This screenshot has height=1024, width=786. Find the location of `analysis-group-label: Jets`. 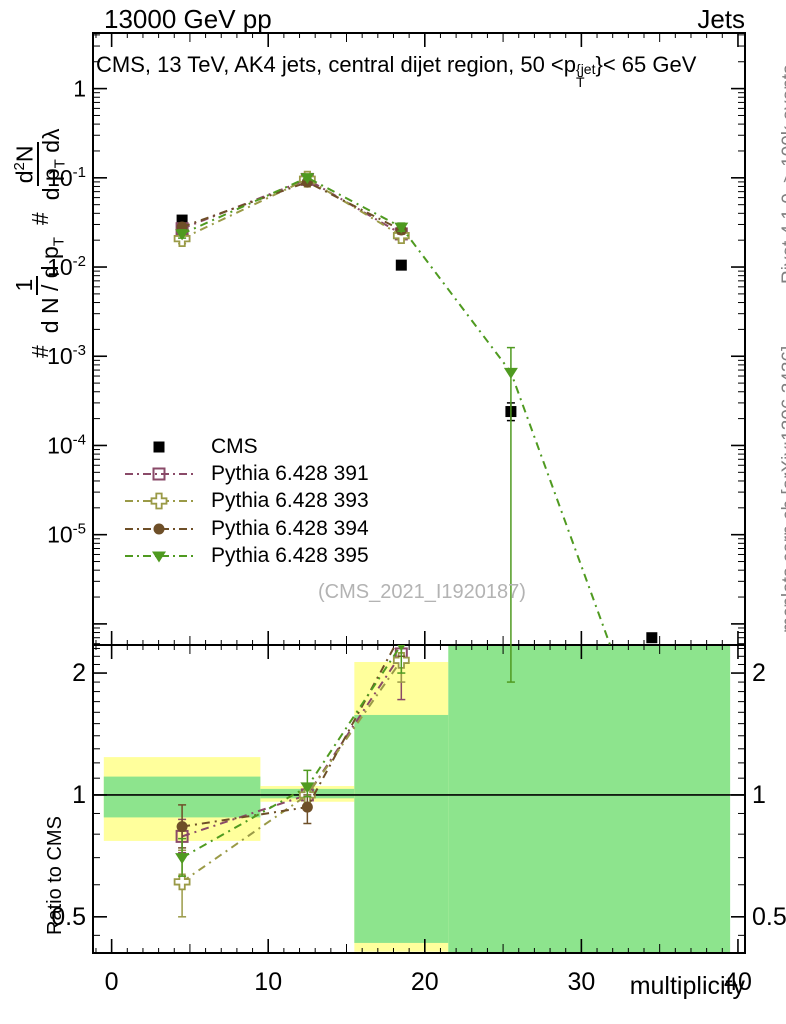

analysis-group-label: Jets is located at coordinates (721, 19).